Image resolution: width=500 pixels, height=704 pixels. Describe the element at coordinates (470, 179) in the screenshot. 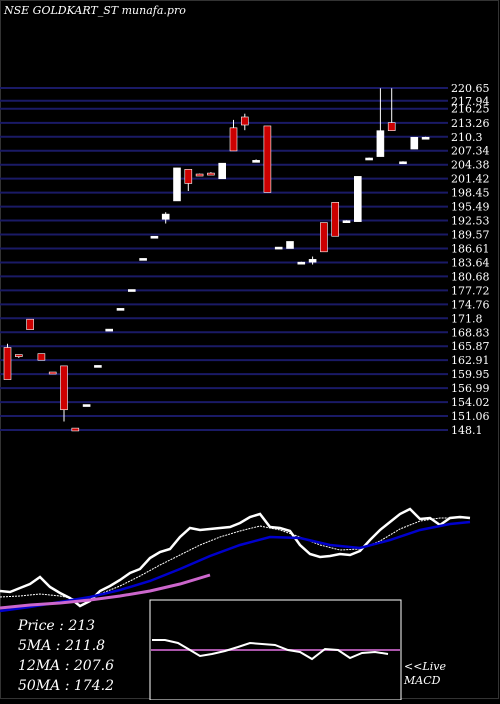

I see `y-tick-label: 201.42` at that location.